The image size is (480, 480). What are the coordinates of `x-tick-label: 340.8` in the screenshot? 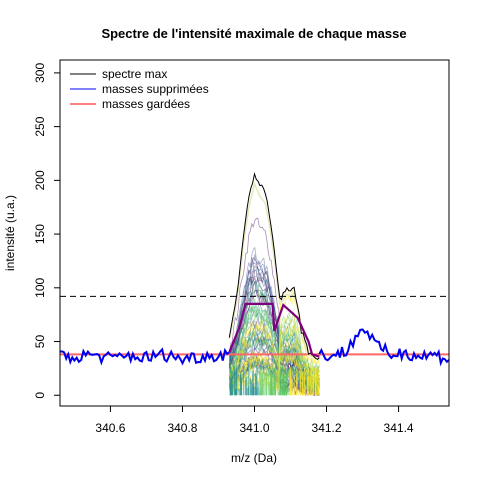 It's located at (182, 428).